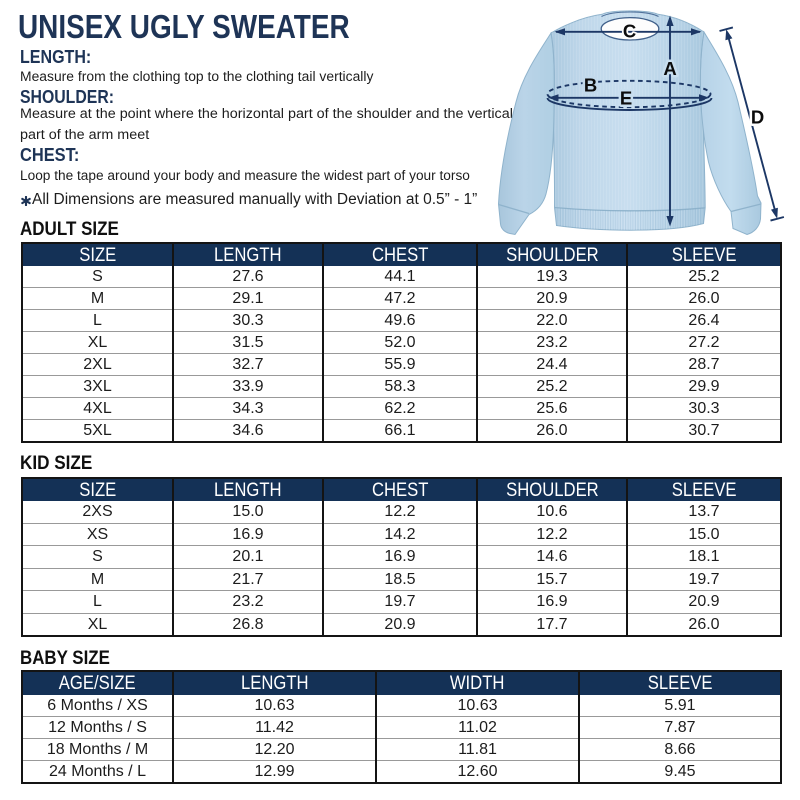 The image size is (800, 800). What do you see at coordinates (757, 116) in the screenshot?
I see `svg-text: D` at bounding box center [757, 116].